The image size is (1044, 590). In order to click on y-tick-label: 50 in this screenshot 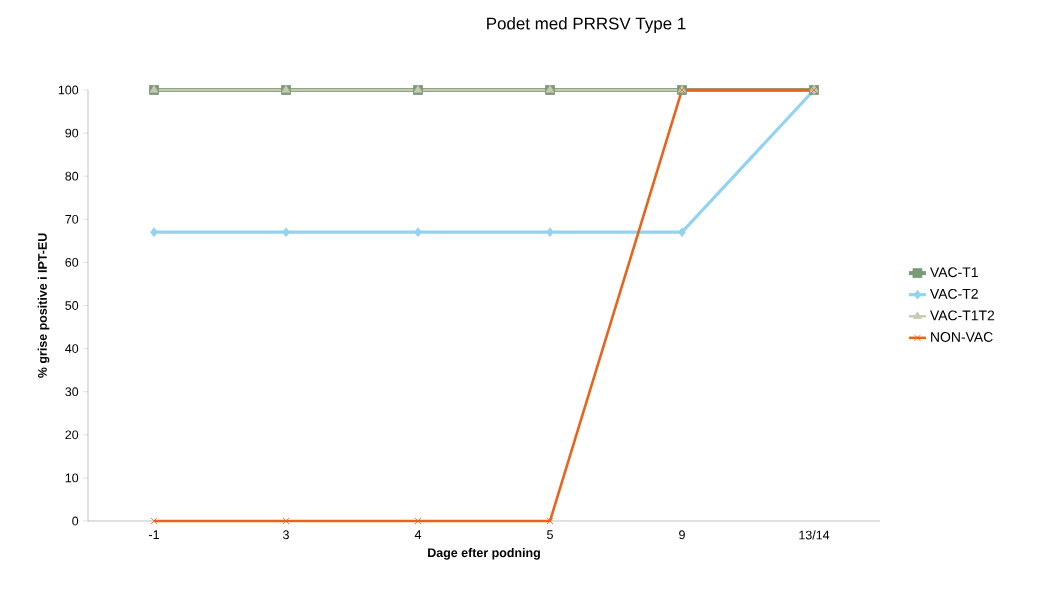, I will do `click(72, 305)`.